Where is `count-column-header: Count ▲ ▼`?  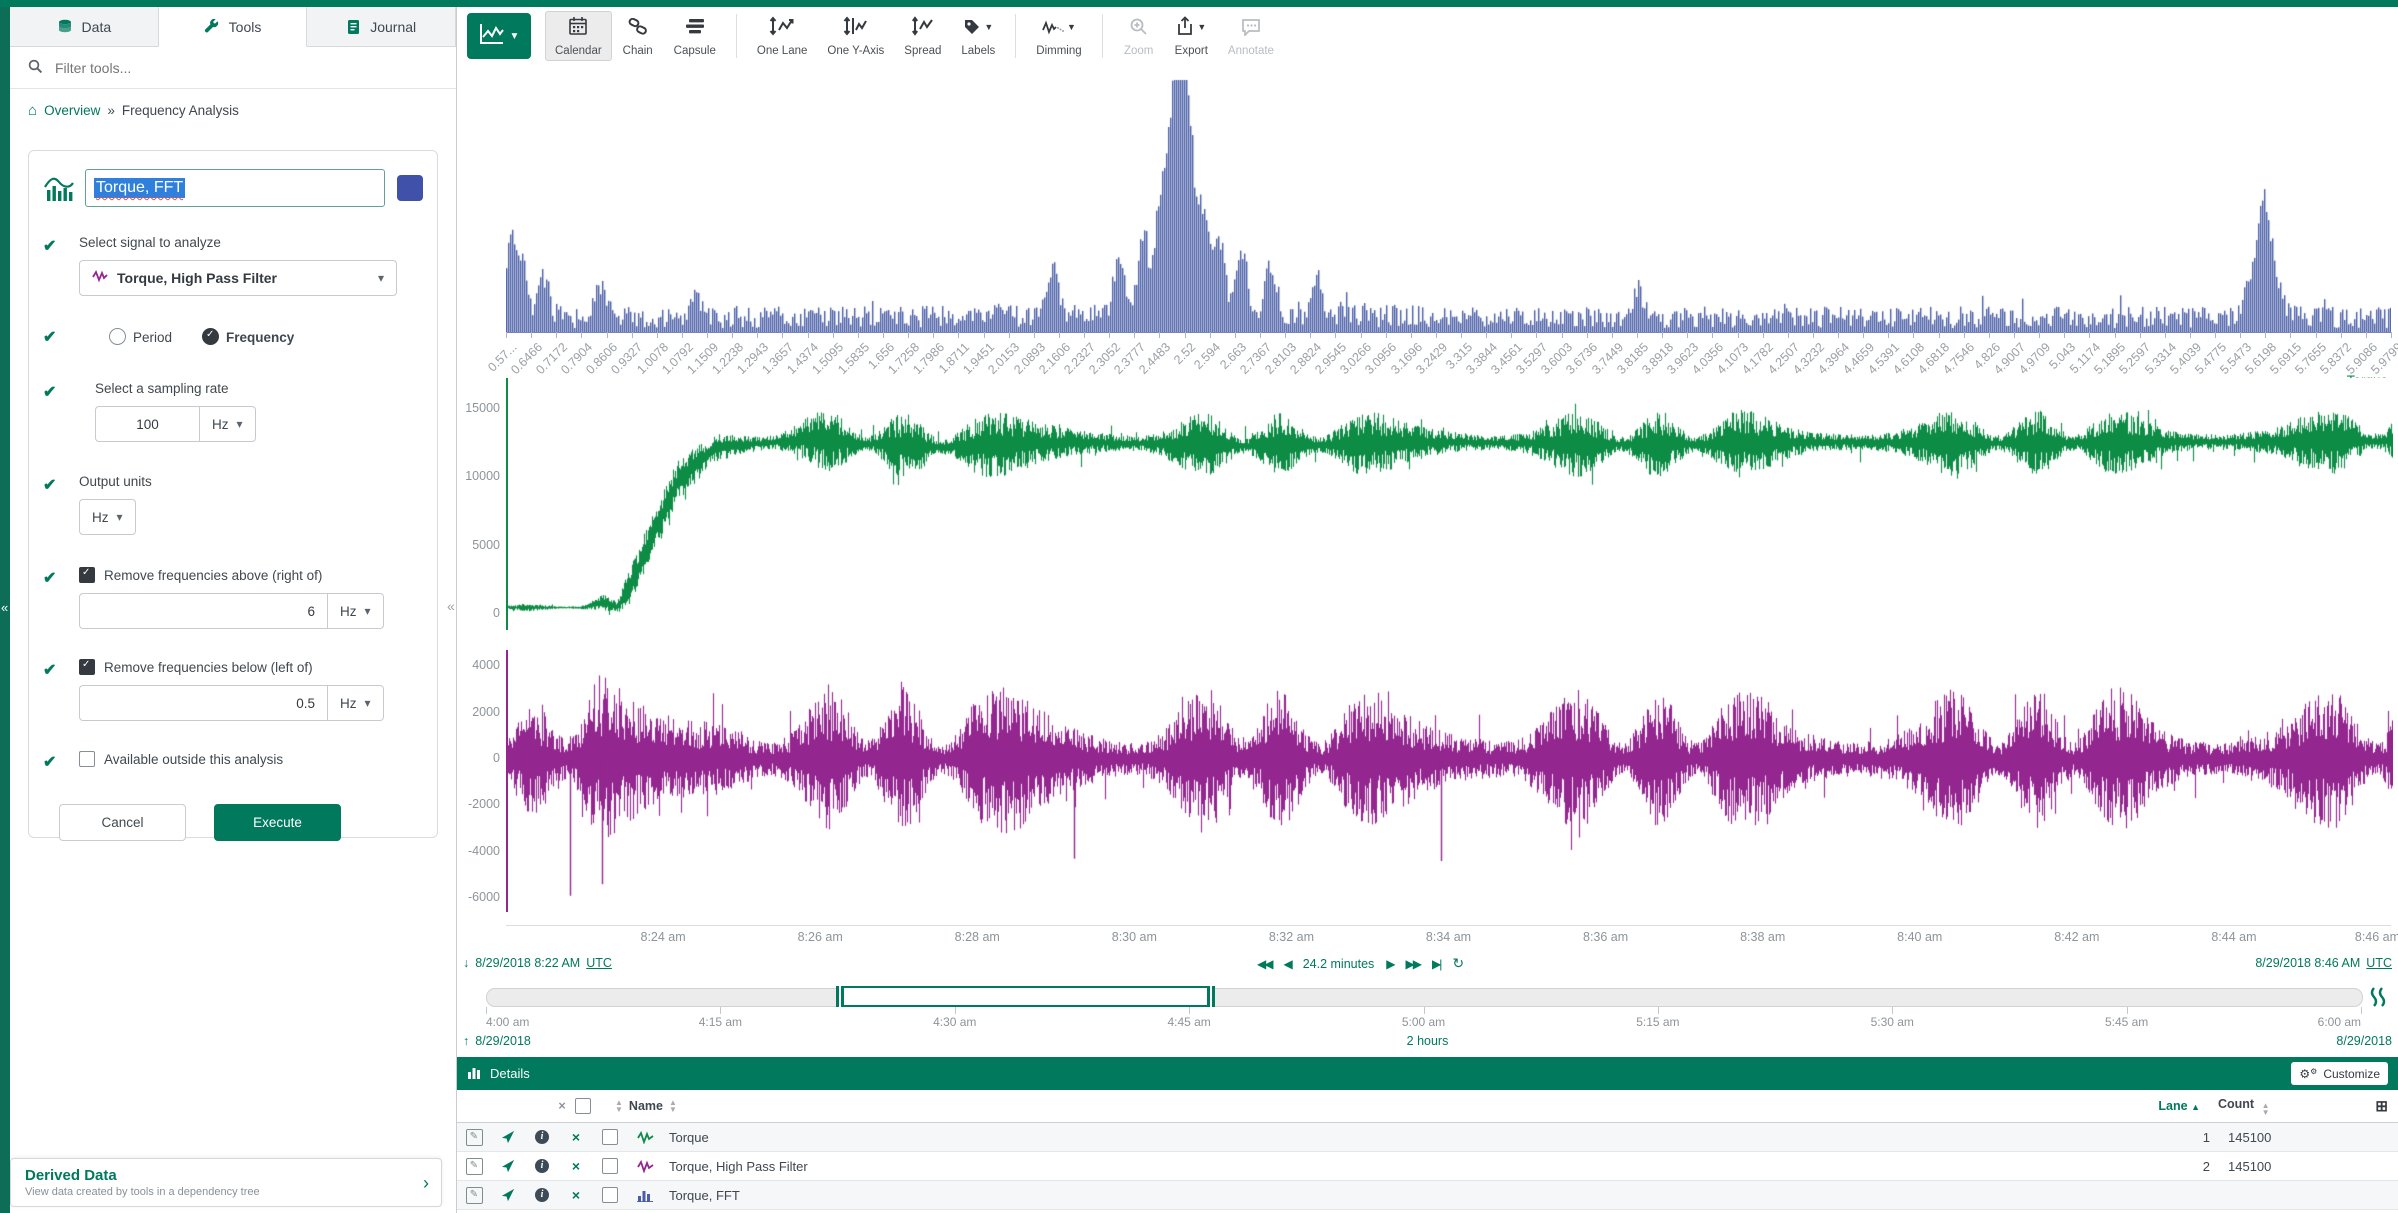 count-column-header: Count ▲ ▼ is located at coordinates (2244, 1106).